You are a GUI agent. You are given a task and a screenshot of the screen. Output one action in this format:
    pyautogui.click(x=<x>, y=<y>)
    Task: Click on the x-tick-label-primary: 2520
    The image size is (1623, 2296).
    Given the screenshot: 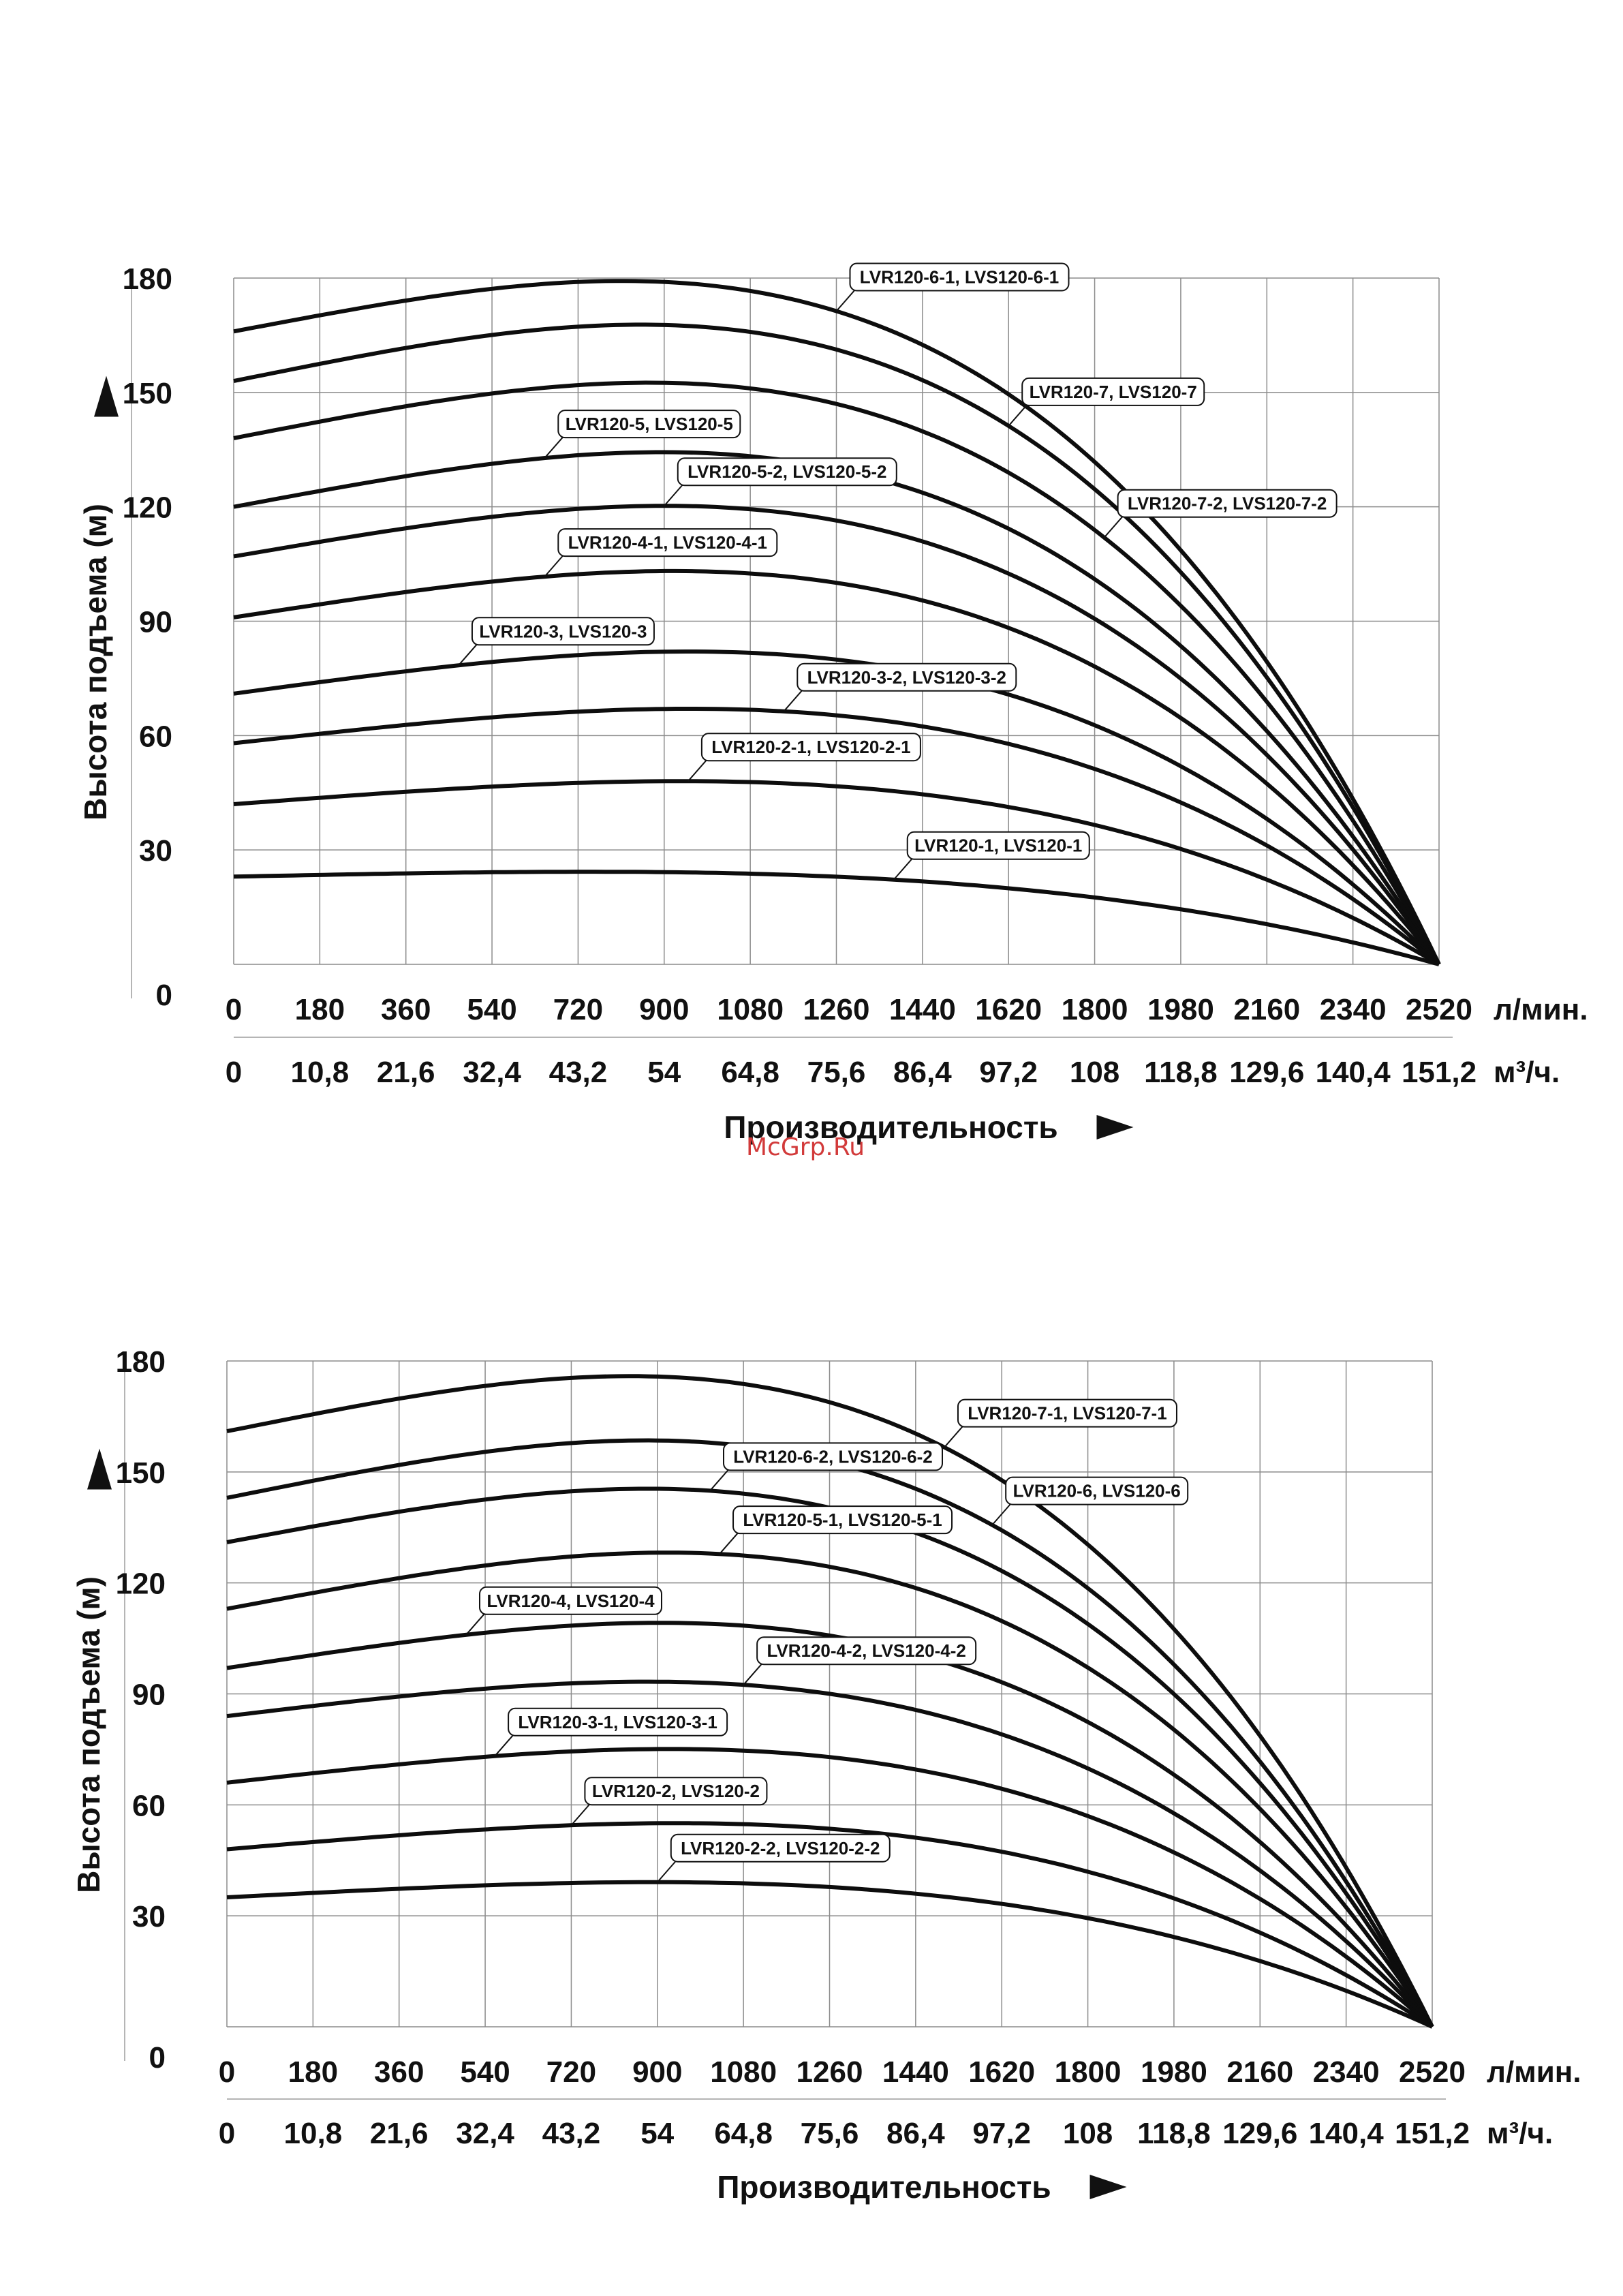 What is the action you would take?
    pyautogui.click(x=1439, y=1009)
    